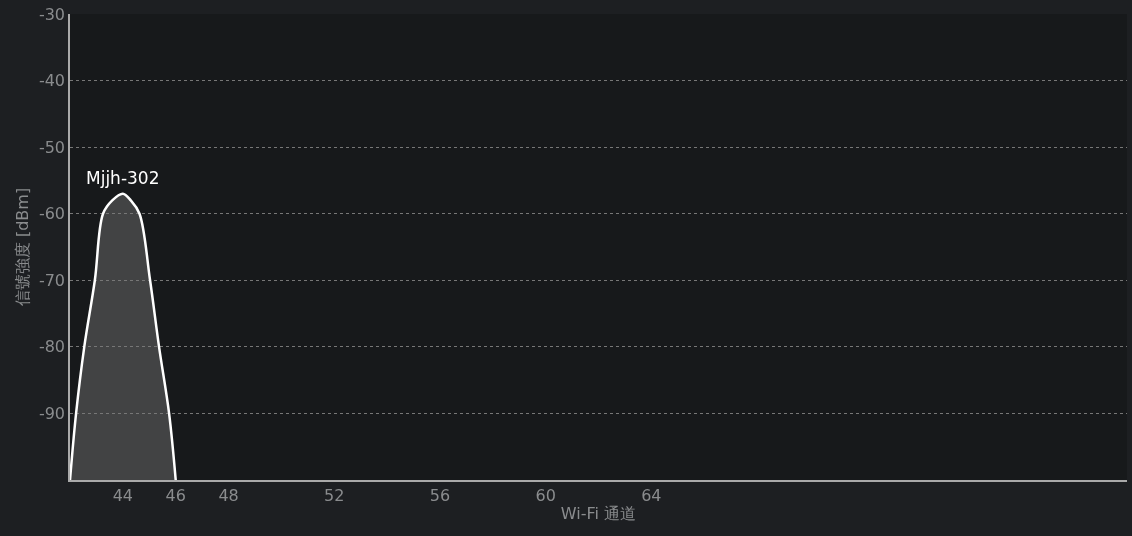  I want to click on x-tick-label: 48, so click(228, 495).